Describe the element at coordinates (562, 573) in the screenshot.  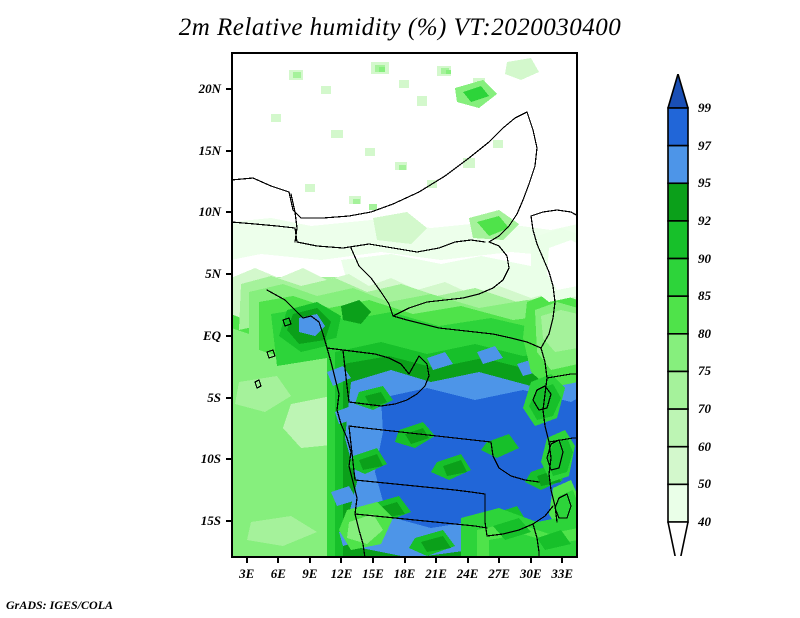
I see `longitude-label: 33E` at that location.